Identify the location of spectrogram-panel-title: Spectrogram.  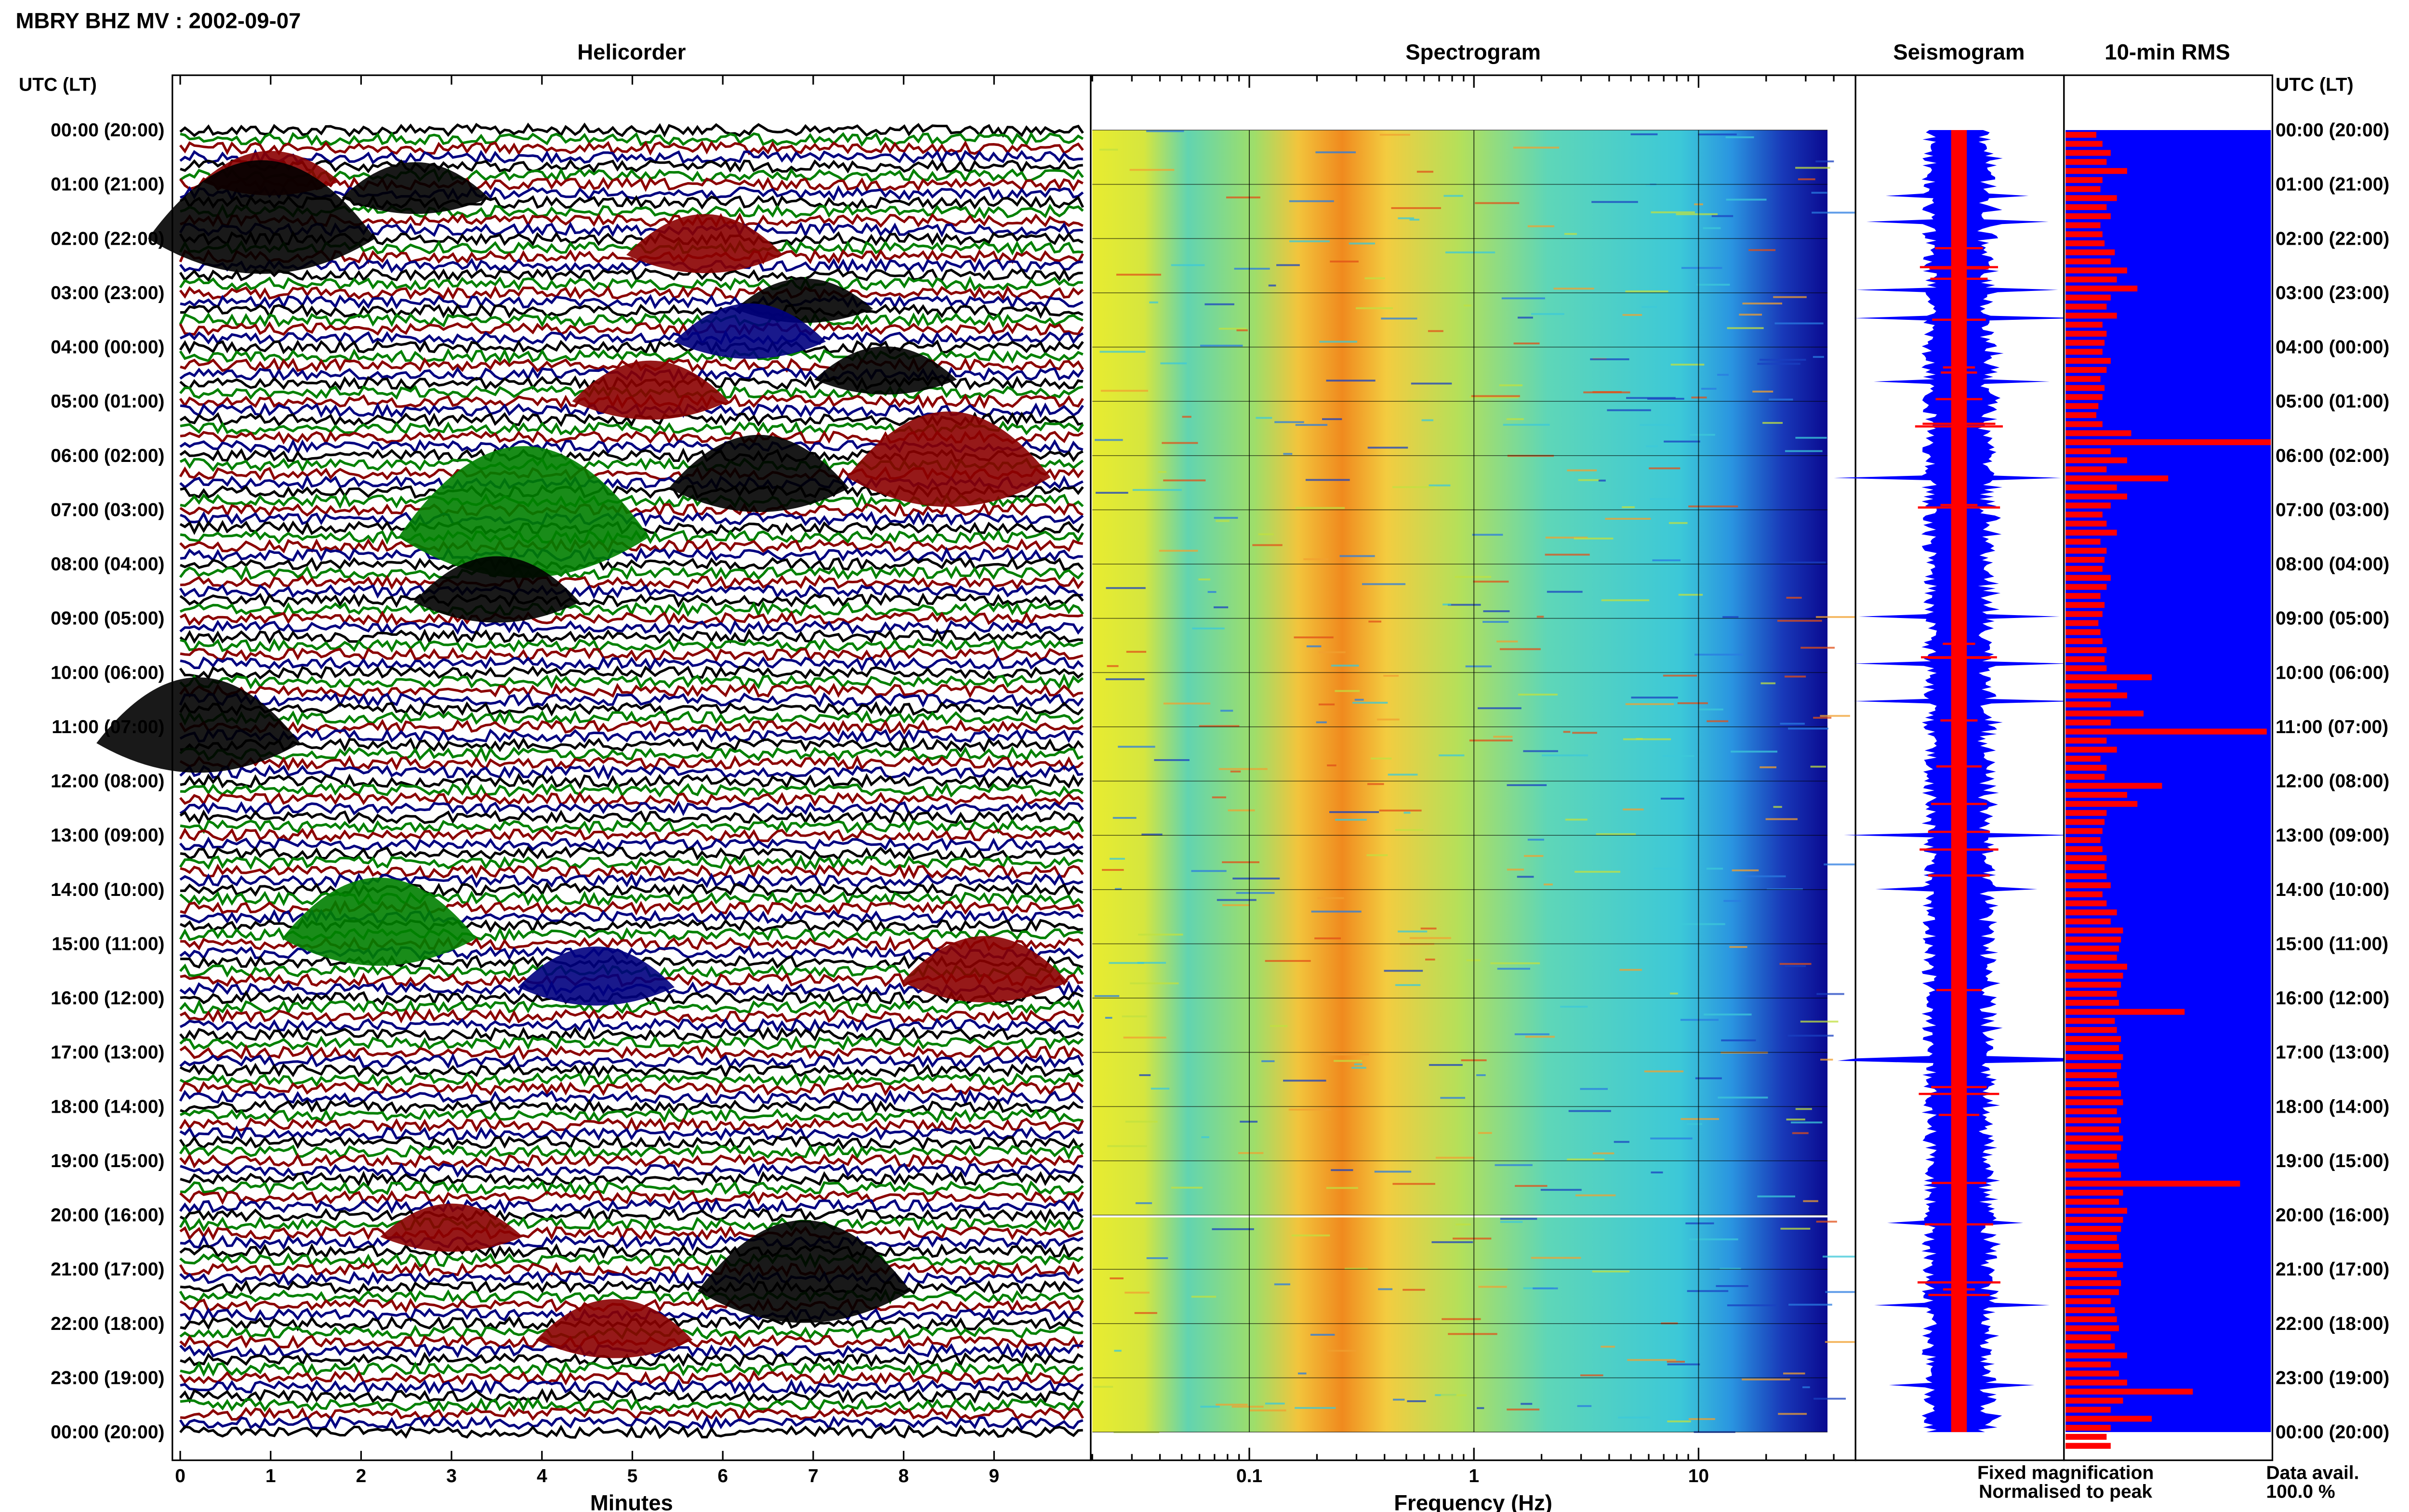
(1473, 52).